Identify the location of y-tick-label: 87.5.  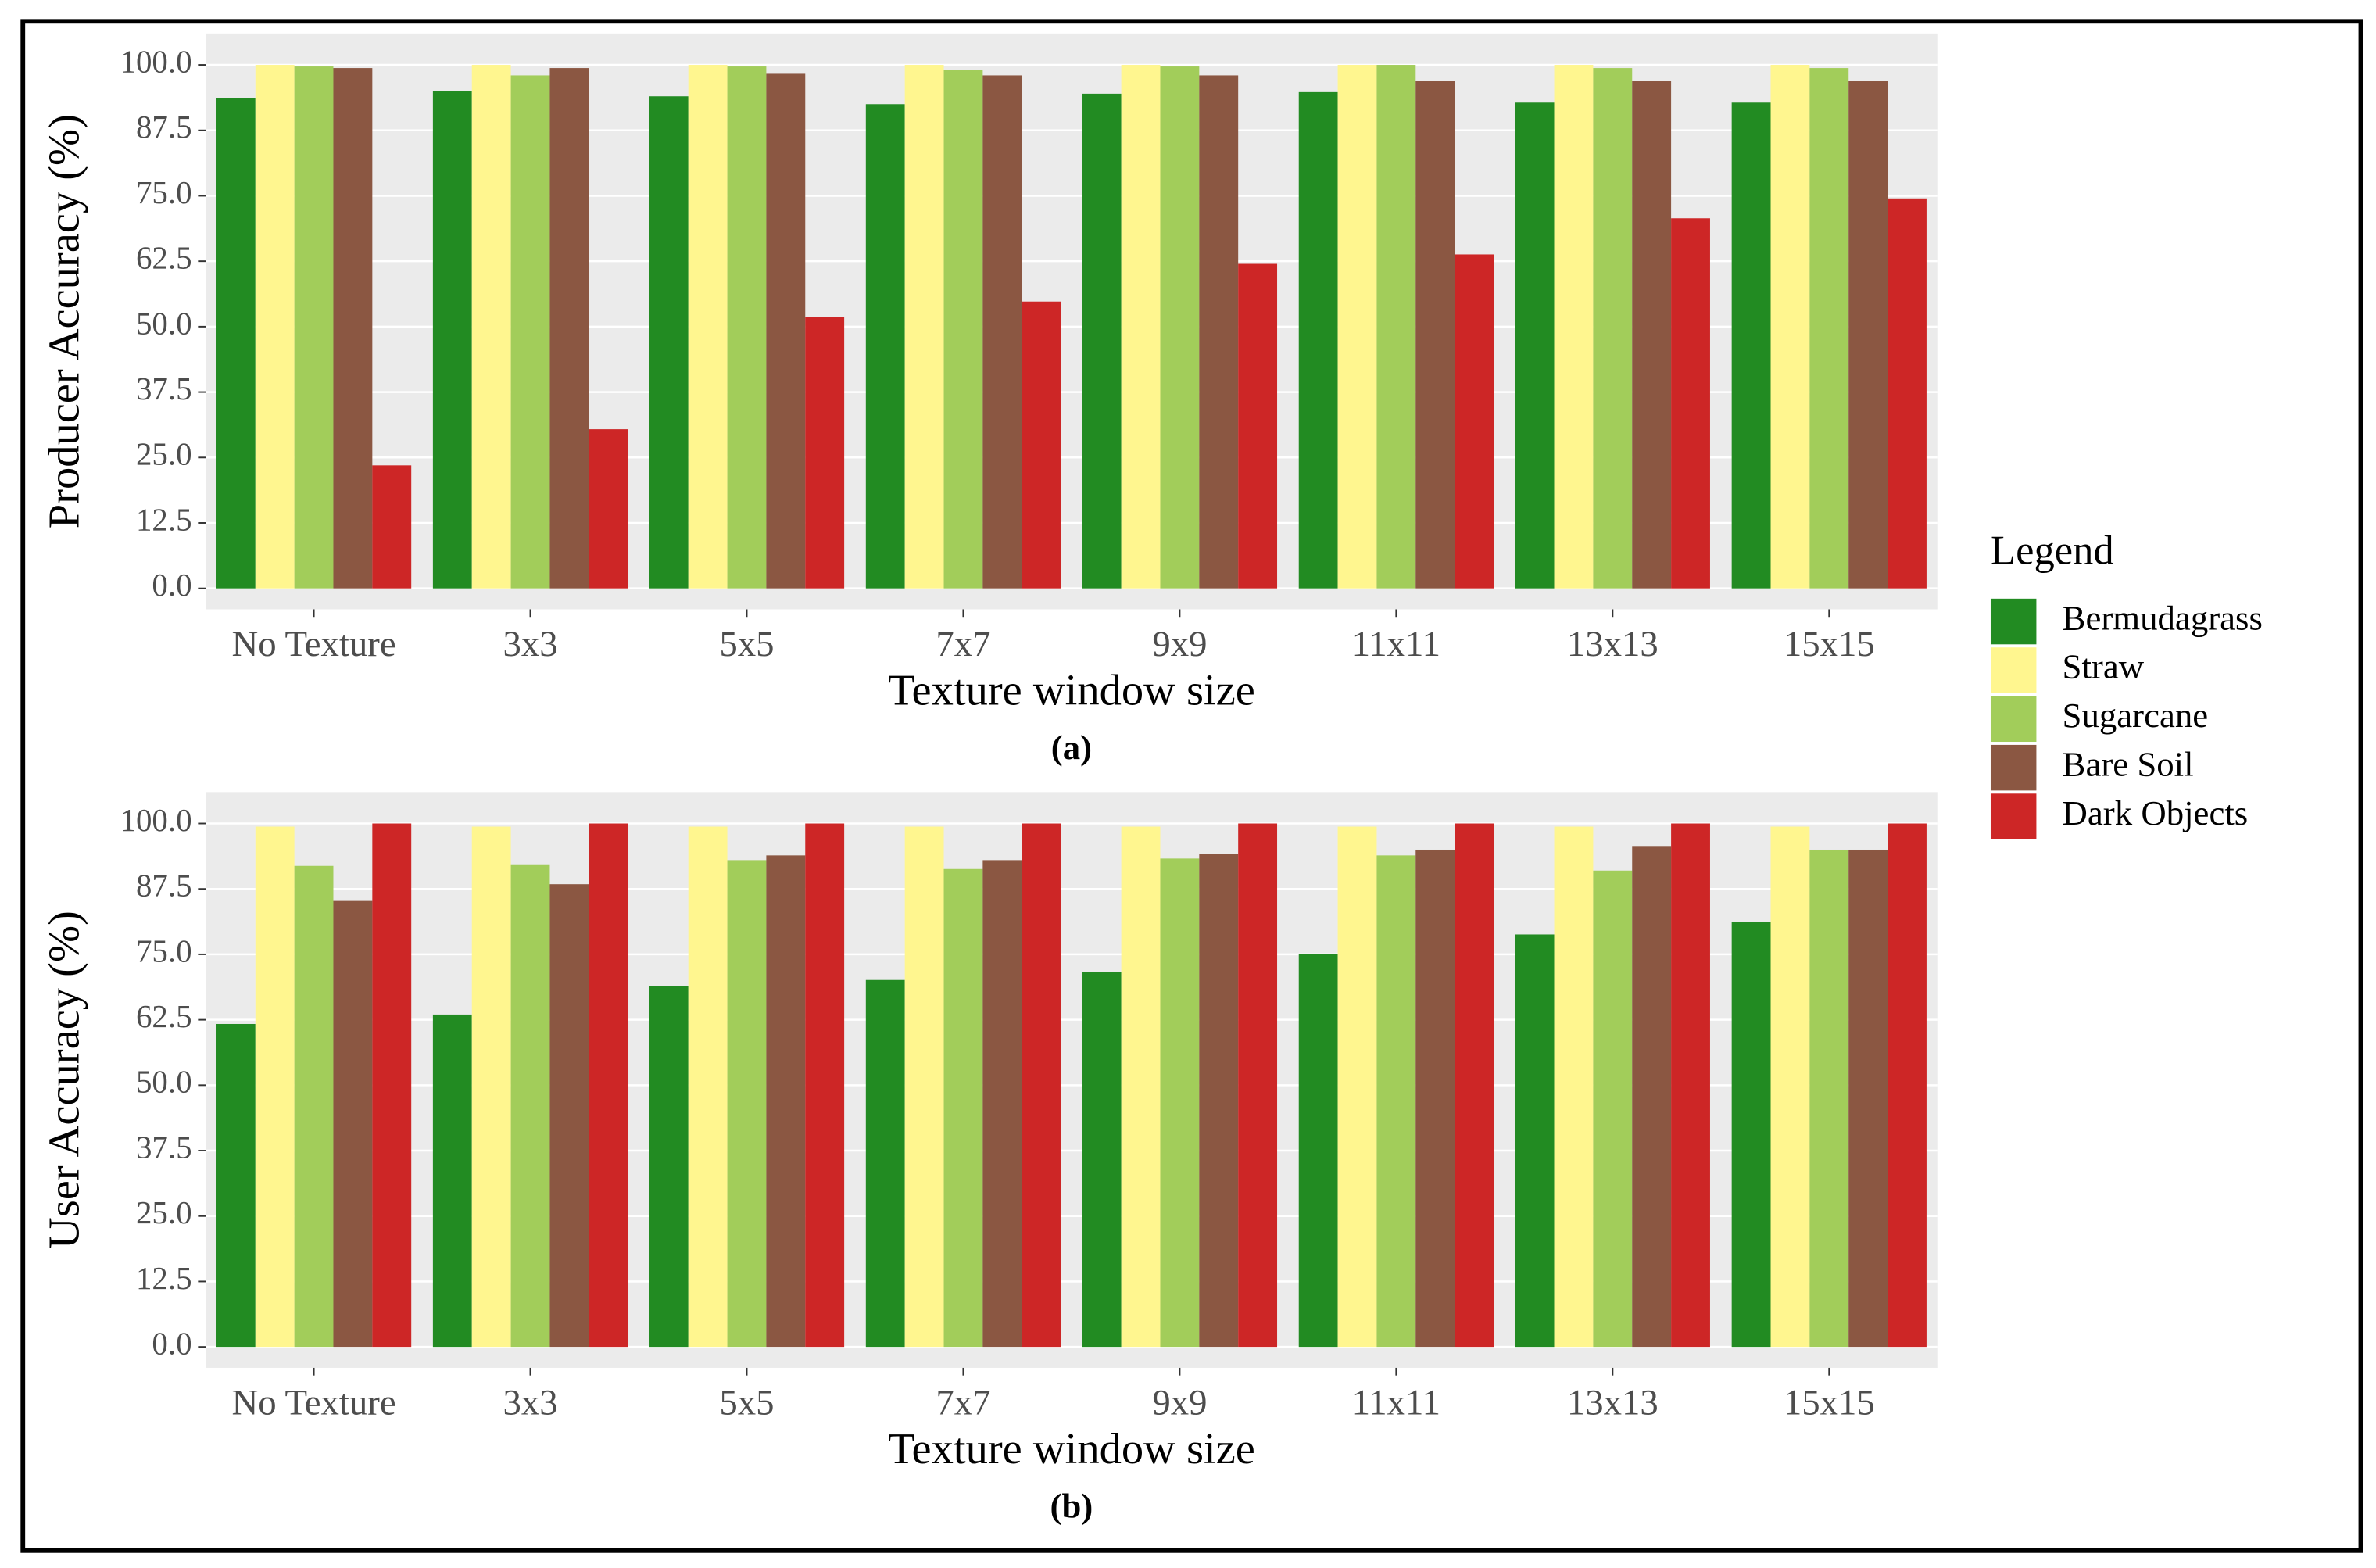
(164, 127).